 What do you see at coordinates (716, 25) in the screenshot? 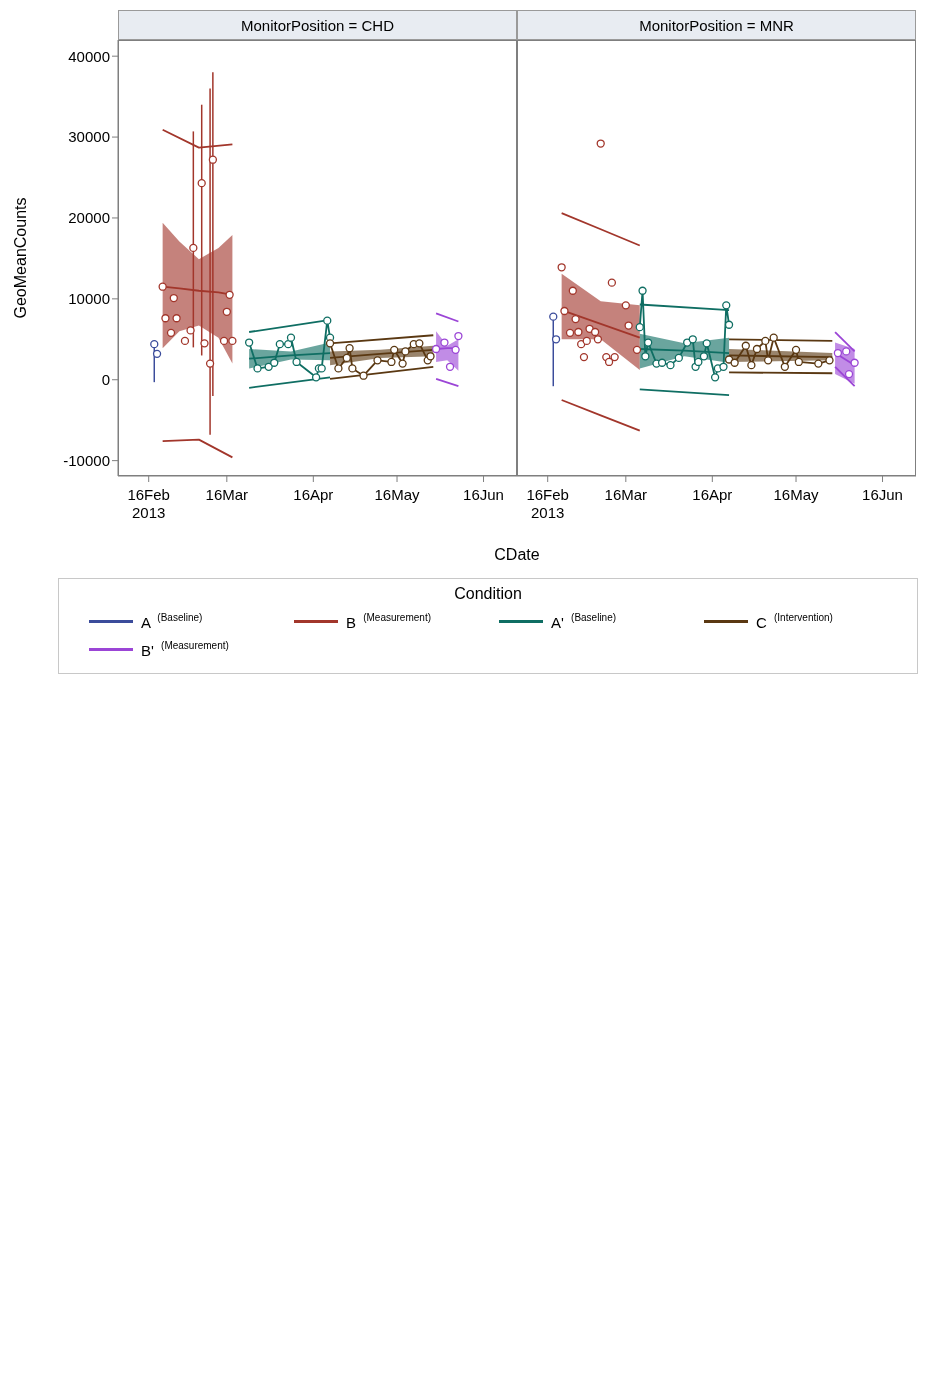
I see `chart-title: MonitorPosition = MNR` at bounding box center [716, 25].